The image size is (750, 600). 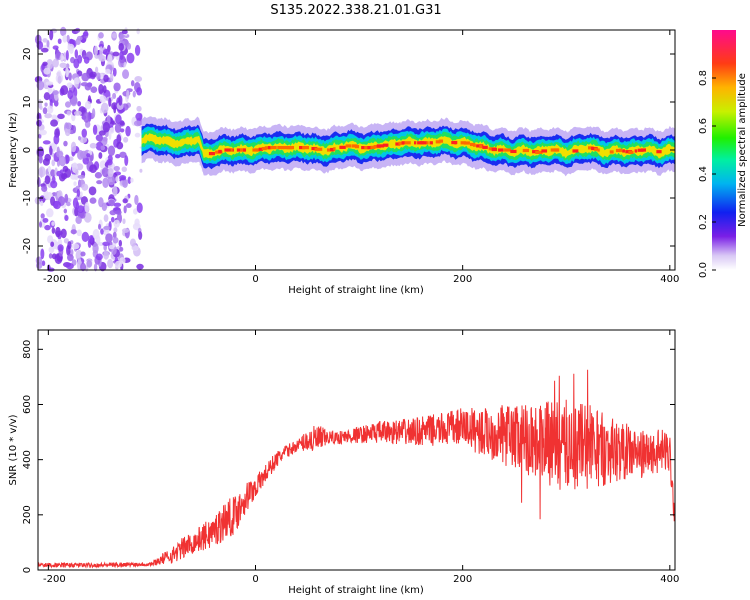 I want to click on colorbar-label: Normalized spectral amplitude, so click(x=742, y=150).